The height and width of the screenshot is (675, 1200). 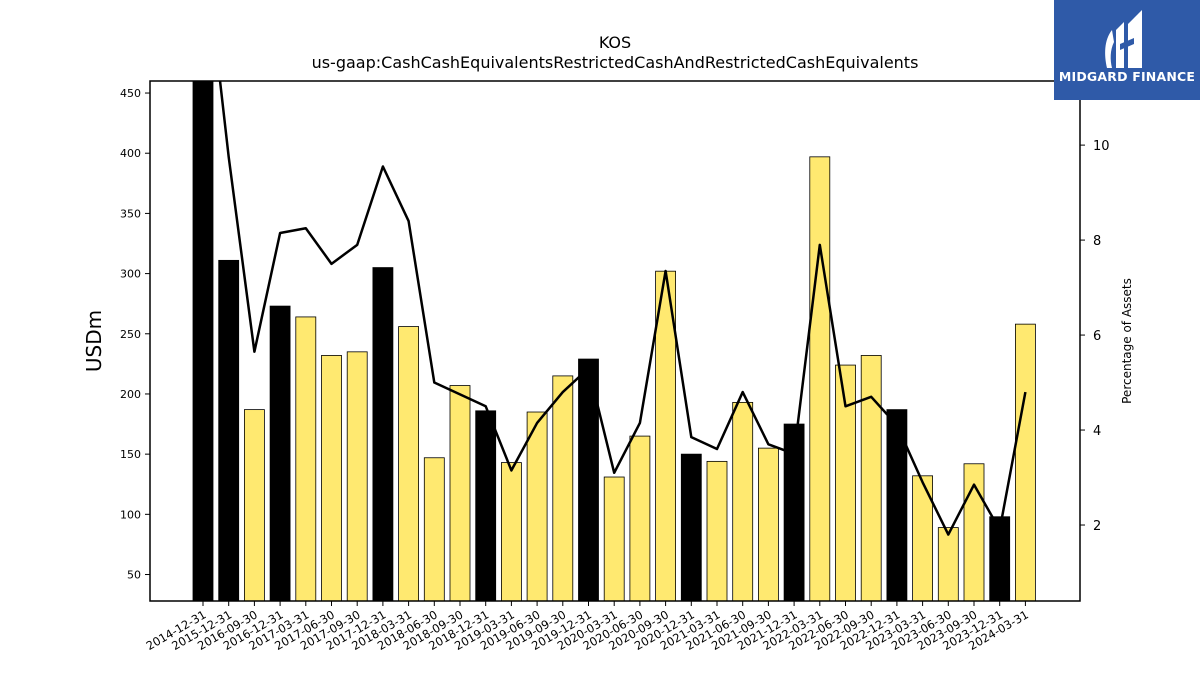 I want to click on midgard-finance-logo: MIDGARD FINANCE, so click(x=1127, y=50).